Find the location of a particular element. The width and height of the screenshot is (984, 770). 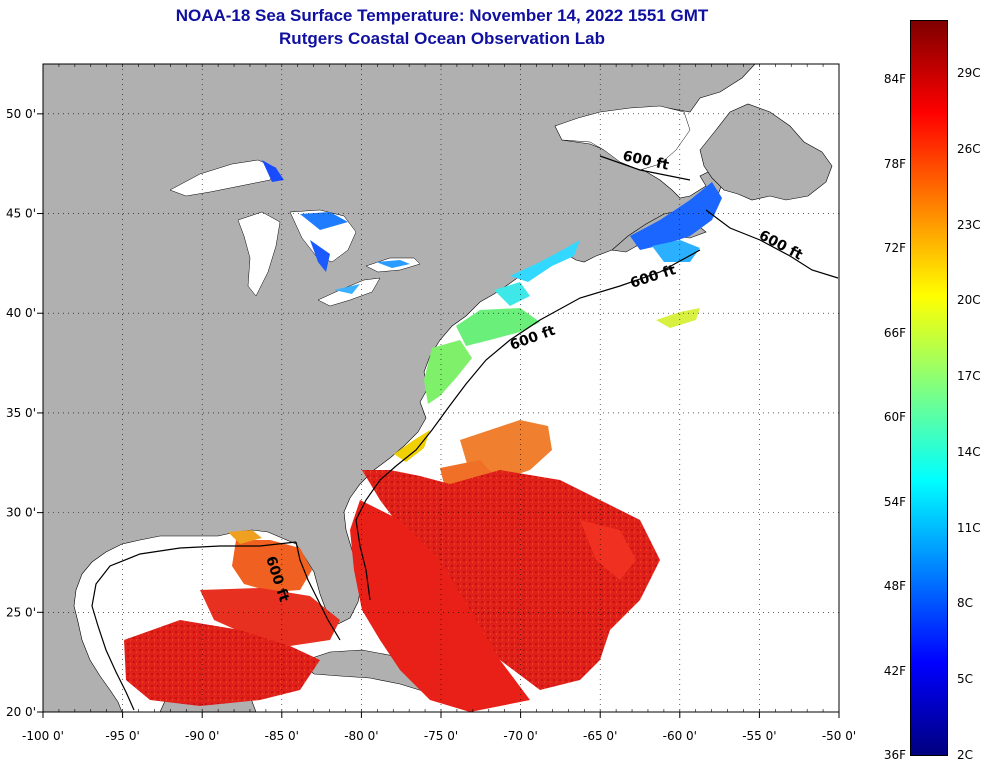

colorbar-c-label: 20C is located at coordinates (969, 300).